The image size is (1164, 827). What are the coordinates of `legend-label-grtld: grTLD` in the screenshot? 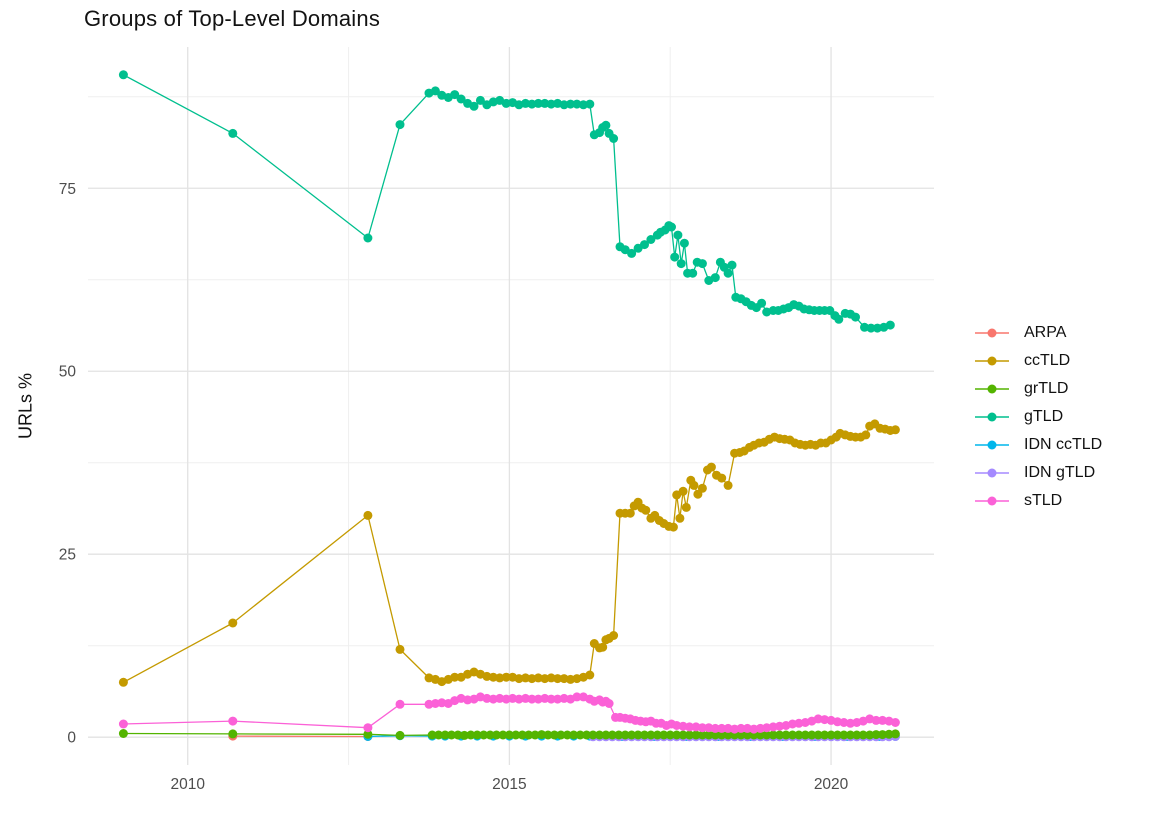 It's located at (1046, 388).